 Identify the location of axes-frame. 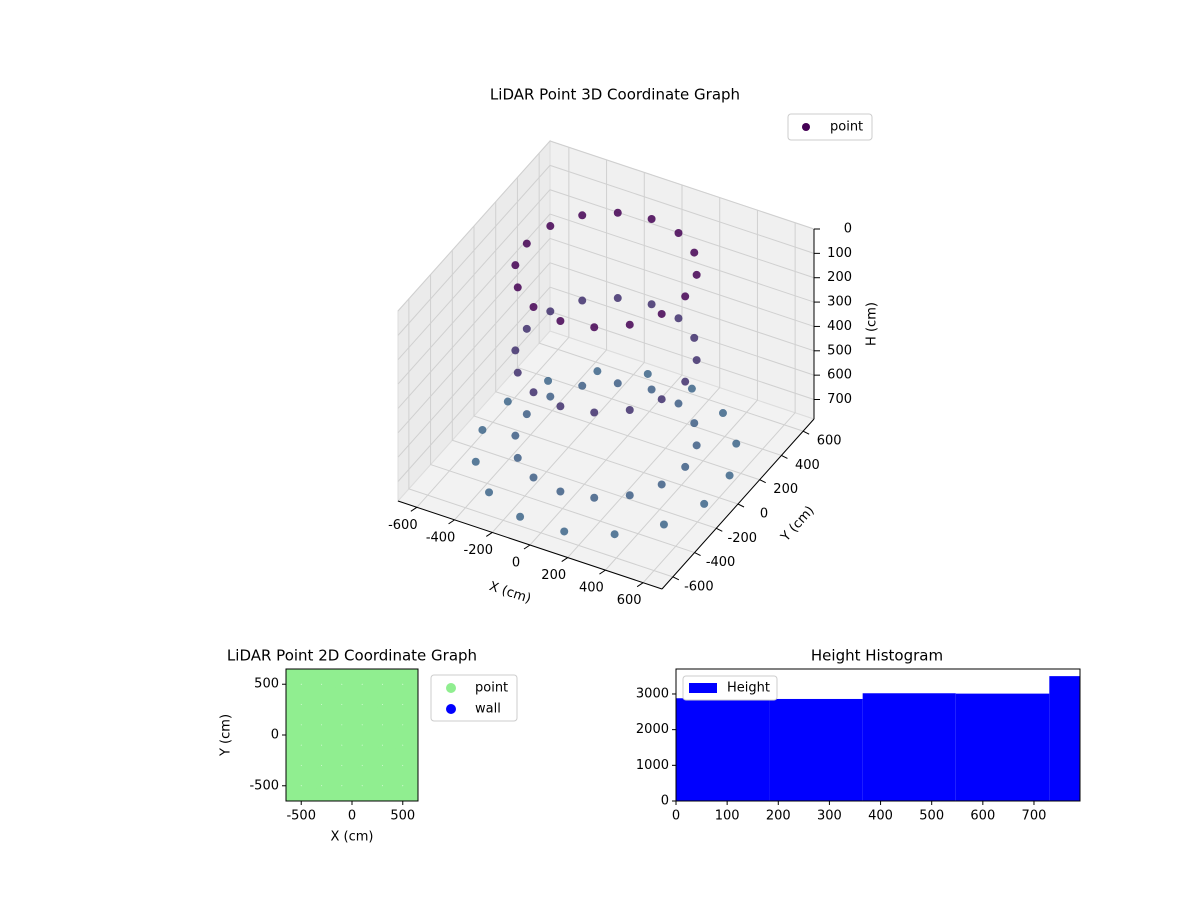
(878, 735).